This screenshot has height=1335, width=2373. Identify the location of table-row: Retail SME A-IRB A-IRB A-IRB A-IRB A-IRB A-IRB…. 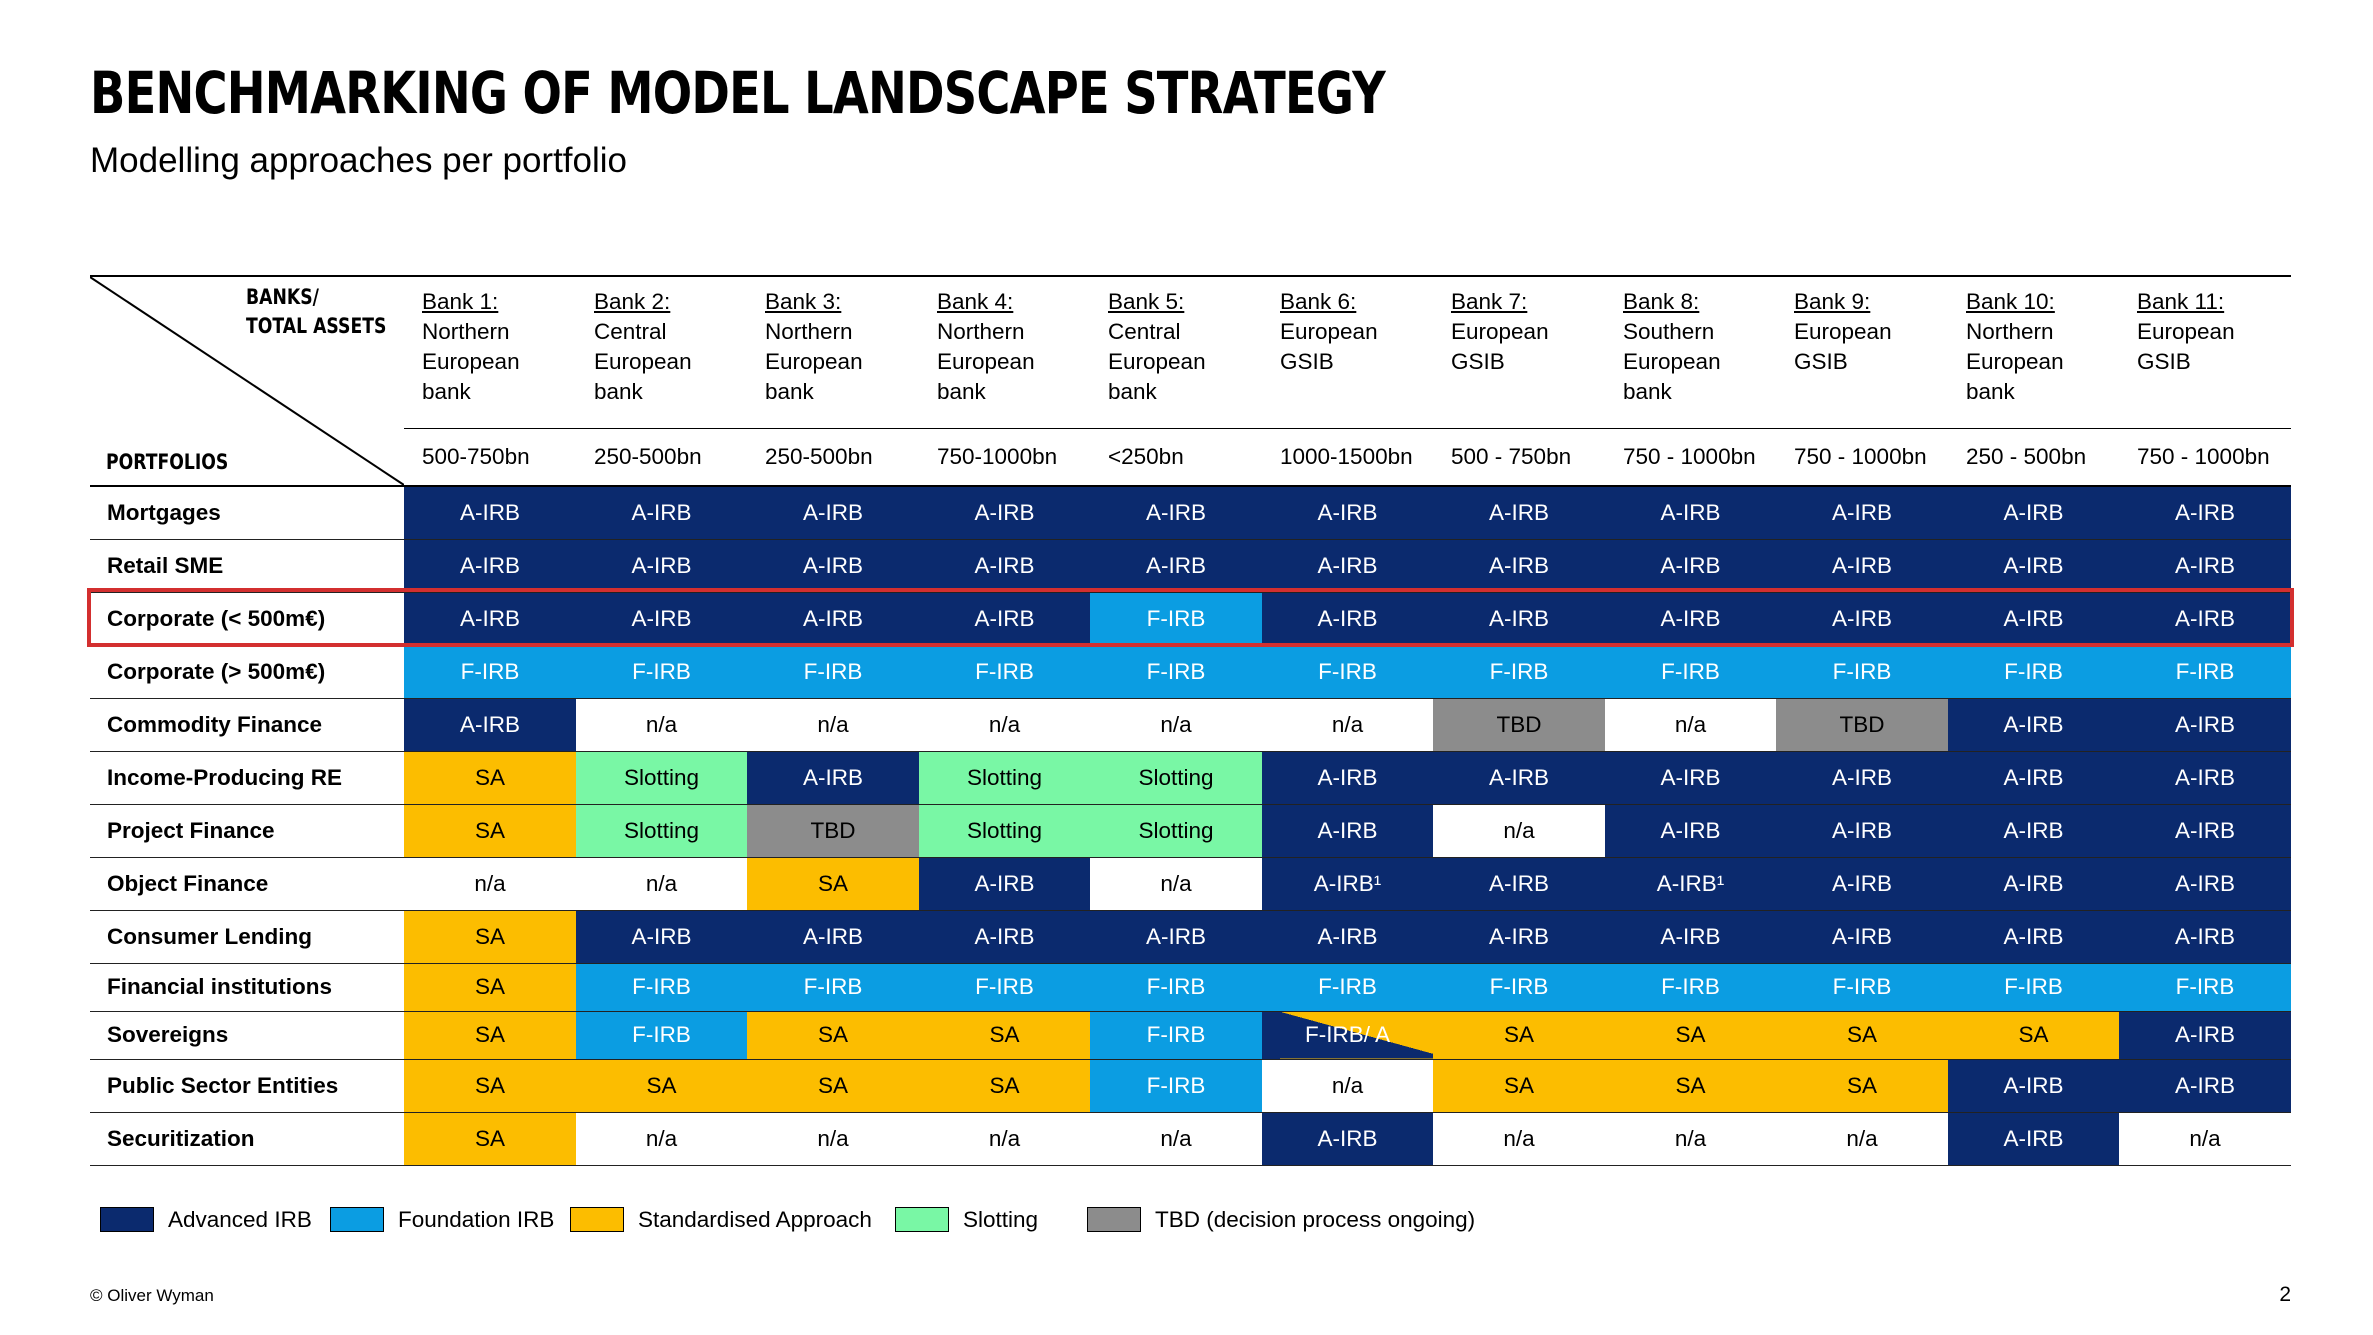
(1190, 566).